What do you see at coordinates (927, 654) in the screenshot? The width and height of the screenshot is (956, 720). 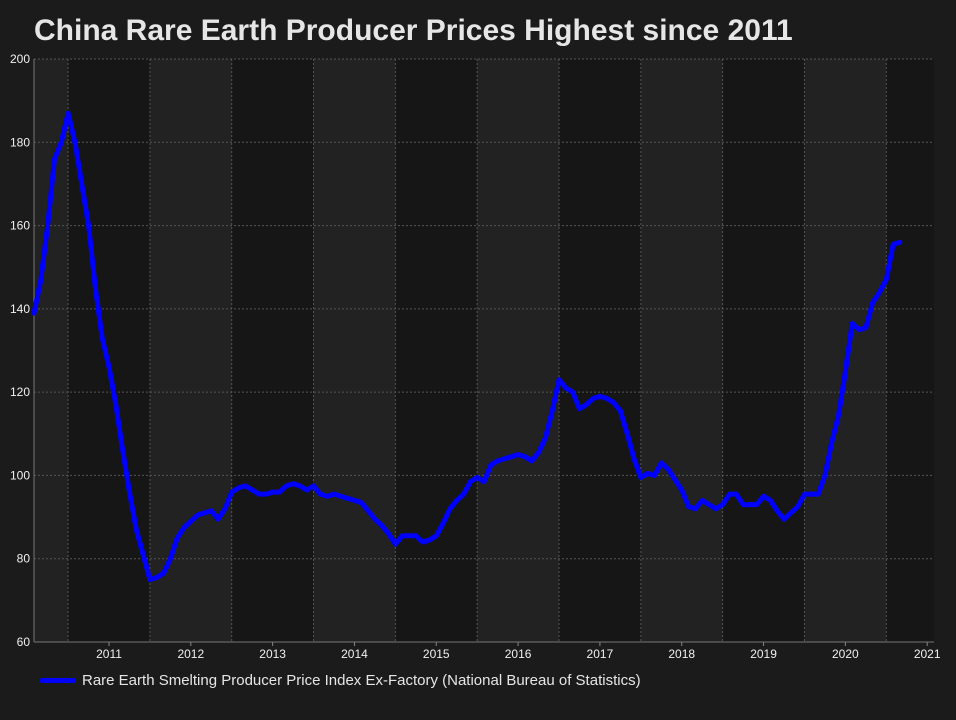 I see `x-tick-label: 2021` at bounding box center [927, 654].